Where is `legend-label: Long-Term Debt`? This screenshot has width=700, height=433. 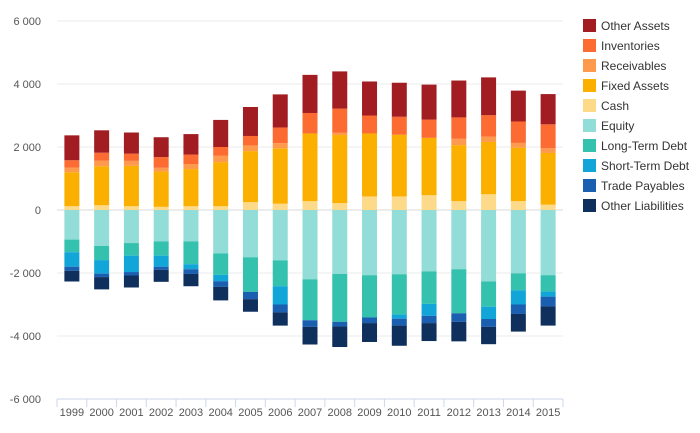 legend-label: Long-Term Debt is located at coordinates (644, 146).